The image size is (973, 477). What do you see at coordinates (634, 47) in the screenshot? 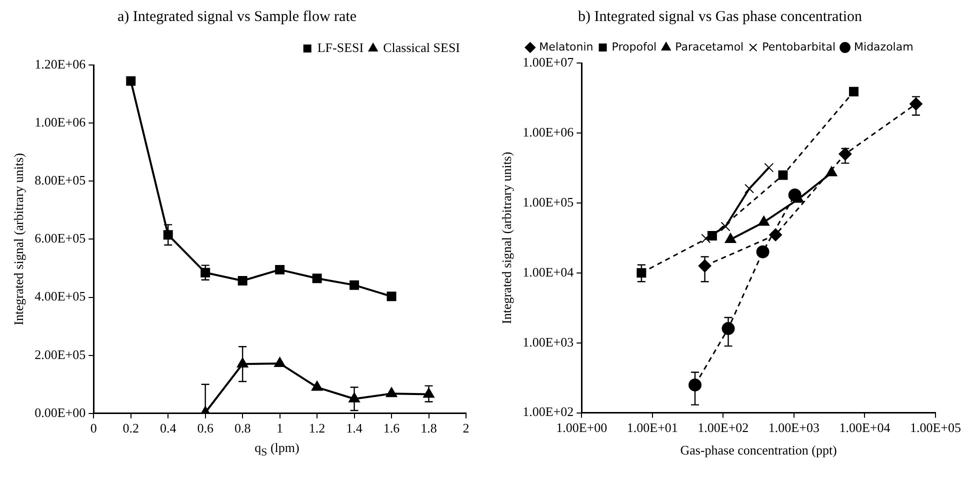
I see `legend-label: Propofol` at bounding box center [634, 47].